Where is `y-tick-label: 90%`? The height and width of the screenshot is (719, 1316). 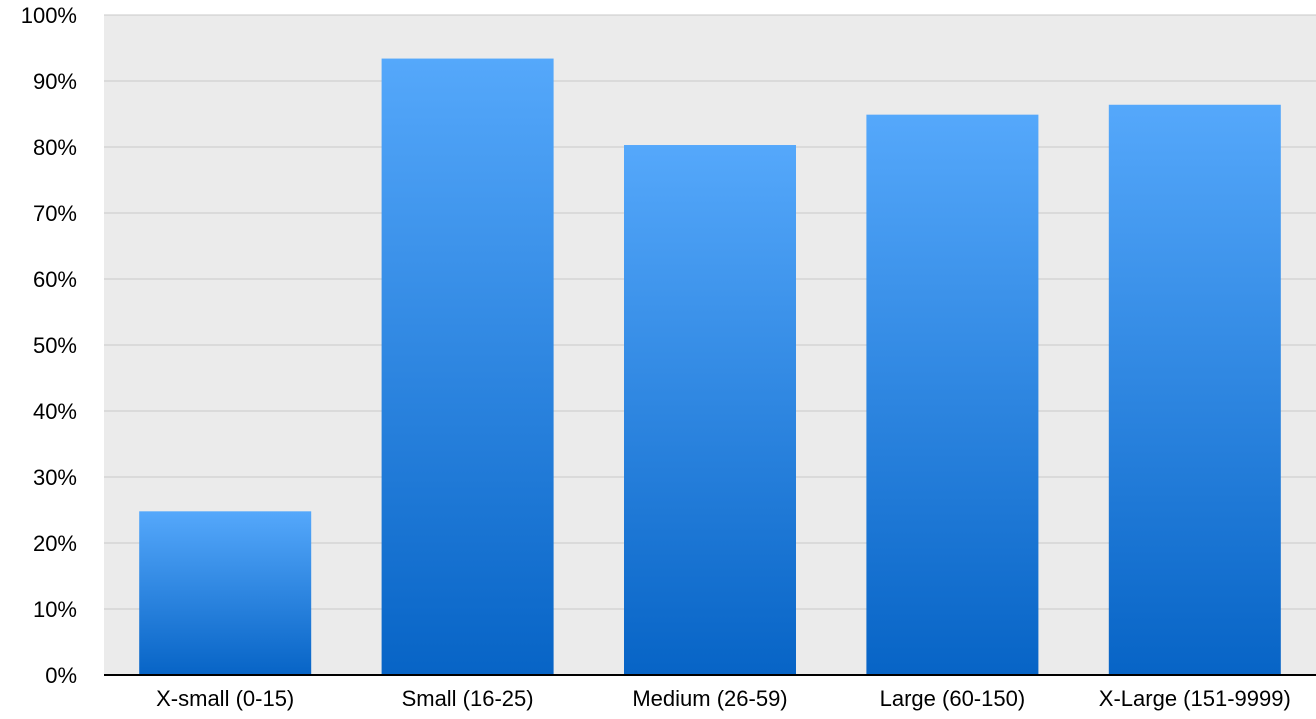
y-tick-label: 90% is located at coordinates (55, 81).